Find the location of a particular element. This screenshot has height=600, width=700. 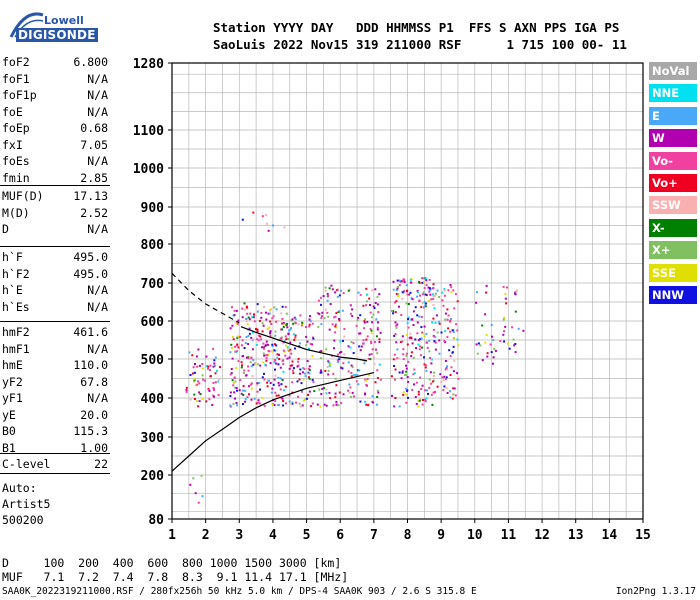

param-he: h`E N/A is located at coordinates (55, 290).